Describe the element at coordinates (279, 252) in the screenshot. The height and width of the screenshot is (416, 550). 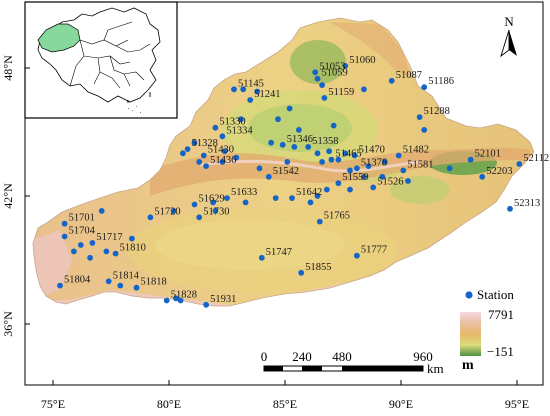
I see `station-51747-label: 51747` at that location.